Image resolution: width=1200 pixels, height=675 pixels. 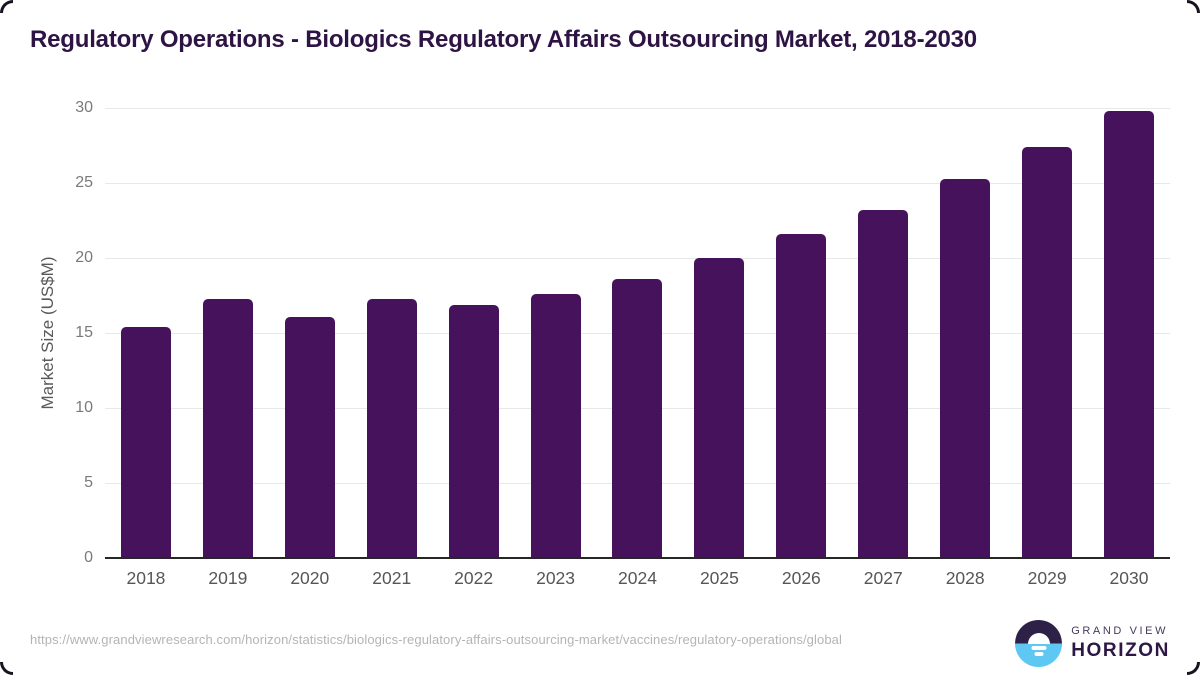 I want to click on x-tick-label-2018: 2018, so click(x=146, y=578).